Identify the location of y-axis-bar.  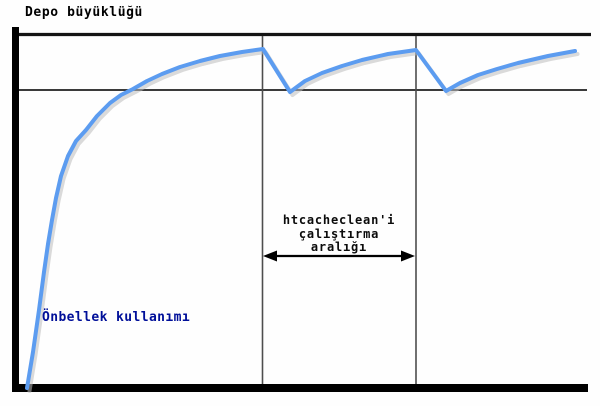
(15, 209).